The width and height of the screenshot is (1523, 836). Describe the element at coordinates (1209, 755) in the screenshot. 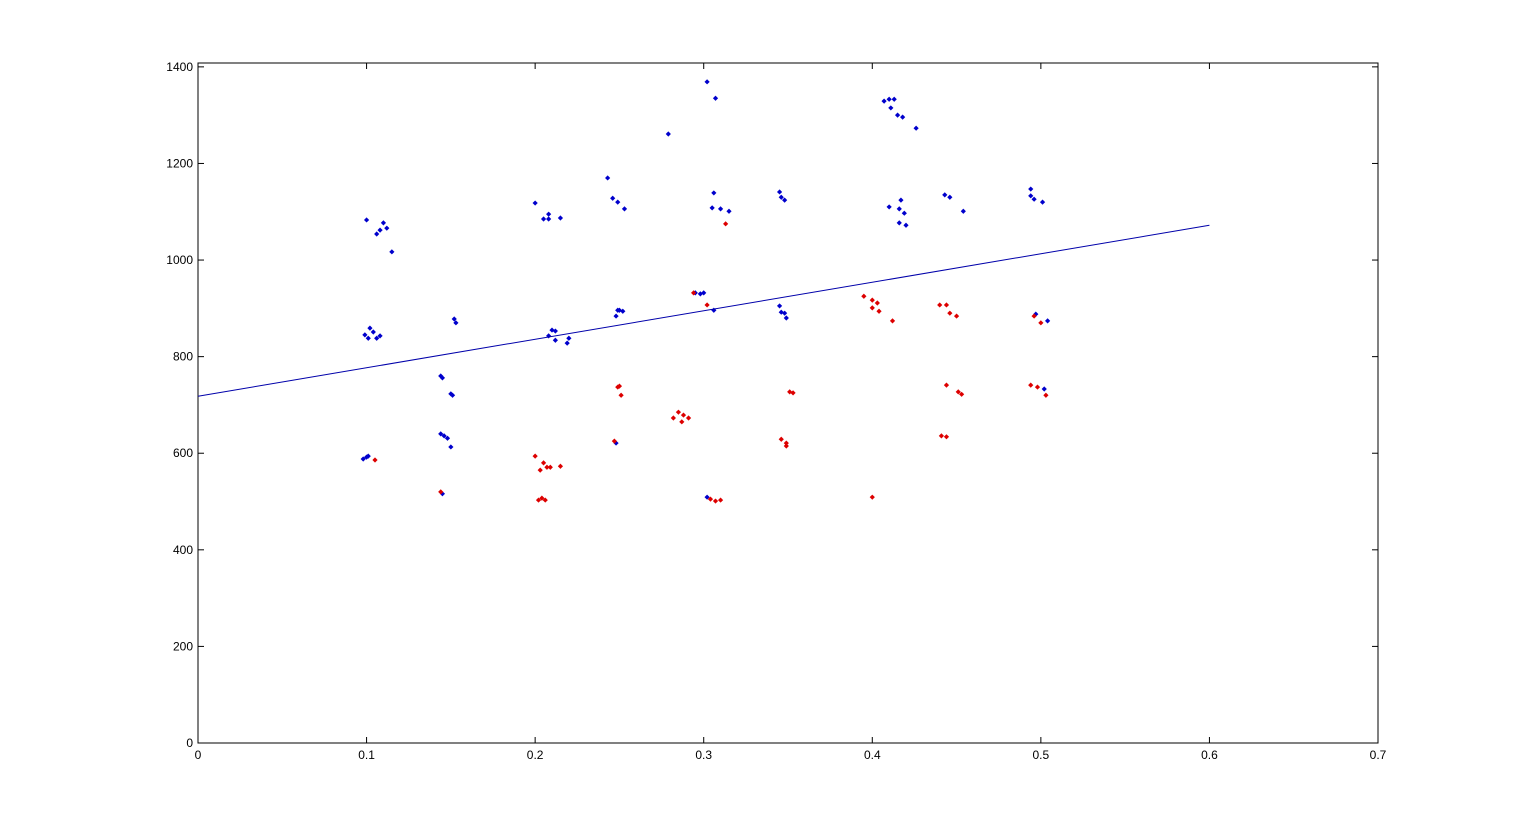

I see `x-tick-label: 0.6` at that location.